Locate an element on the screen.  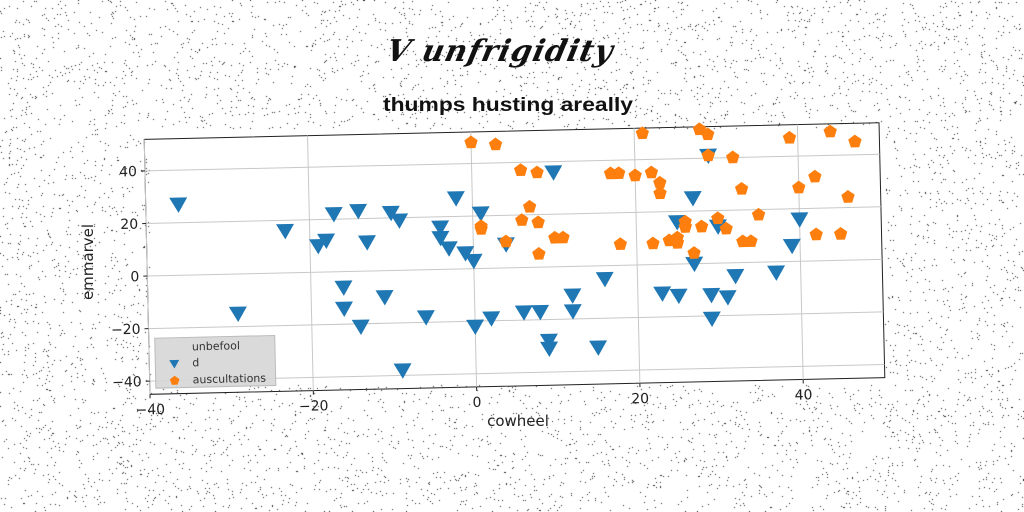
x-tick-label: −40 is located at coordinates (150, 410).